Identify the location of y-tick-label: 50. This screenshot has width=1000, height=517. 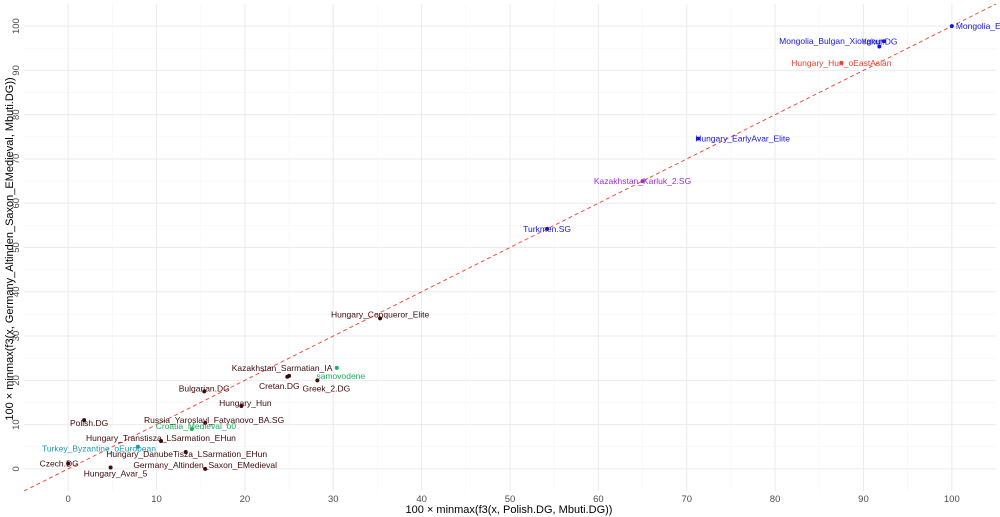
(16, 247).